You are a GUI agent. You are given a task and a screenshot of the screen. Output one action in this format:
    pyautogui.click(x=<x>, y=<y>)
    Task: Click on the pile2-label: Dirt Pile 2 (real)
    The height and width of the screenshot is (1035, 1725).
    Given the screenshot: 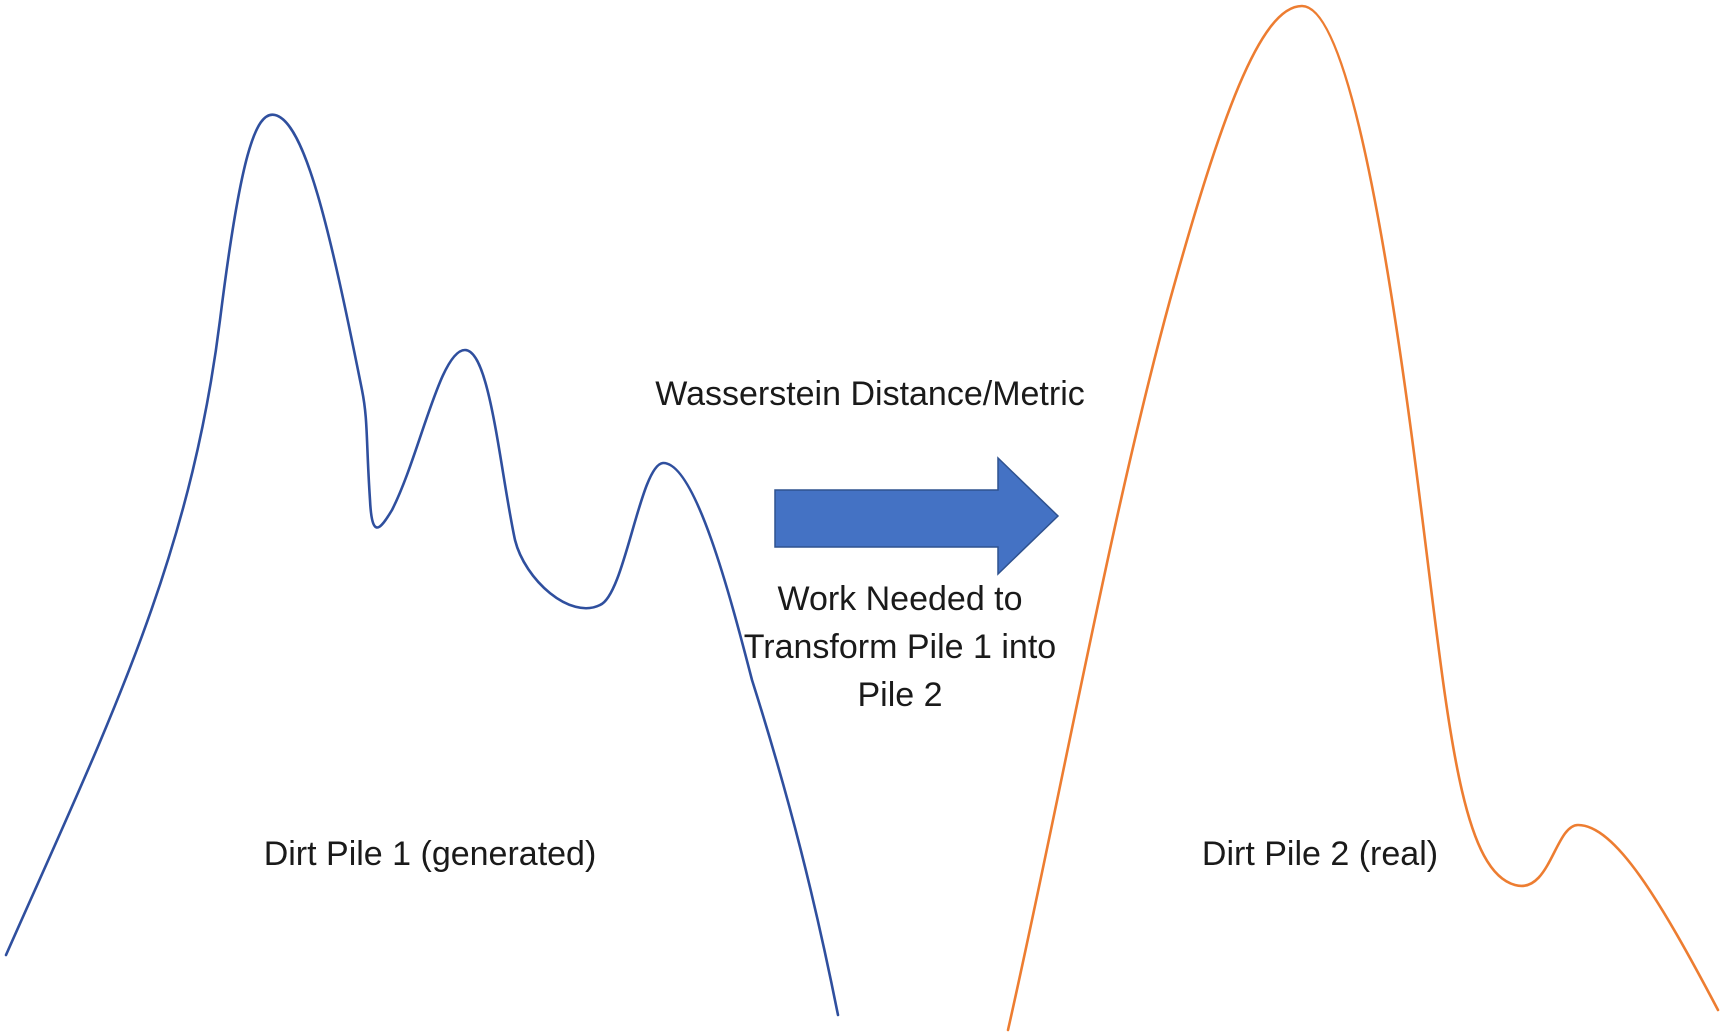 What is the action you would take?
    pyautogui.click(x=1320, y=854)
    